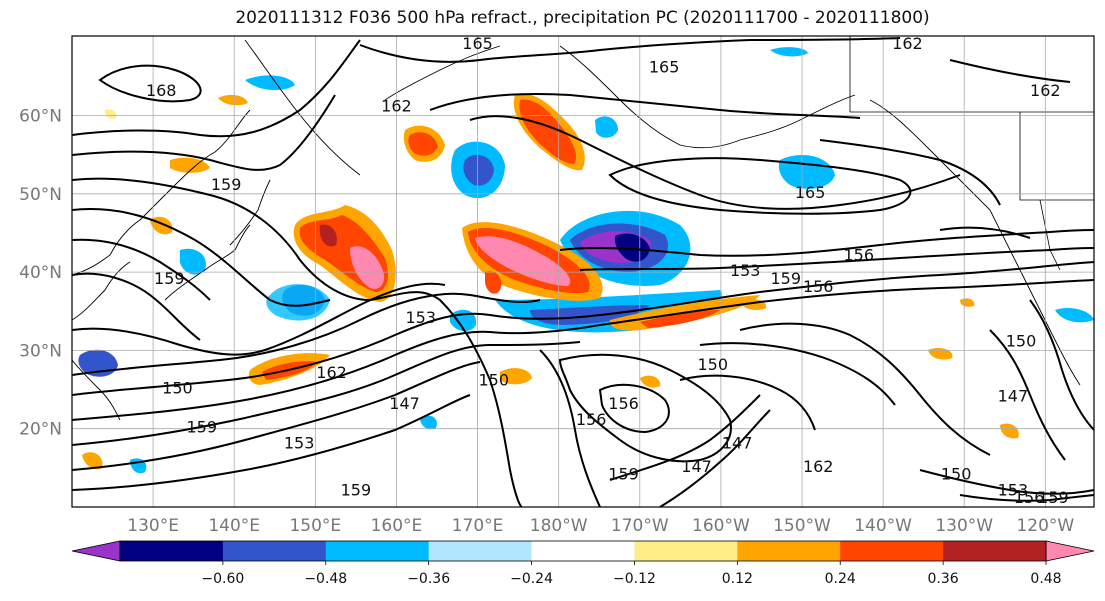 The width and height of the screenshot is (1105, 601). What do you see at coordinates (531, 579) in the screenshot?
I see `colorbar-tick-label: −0.24` at bounding box center [531, 579].